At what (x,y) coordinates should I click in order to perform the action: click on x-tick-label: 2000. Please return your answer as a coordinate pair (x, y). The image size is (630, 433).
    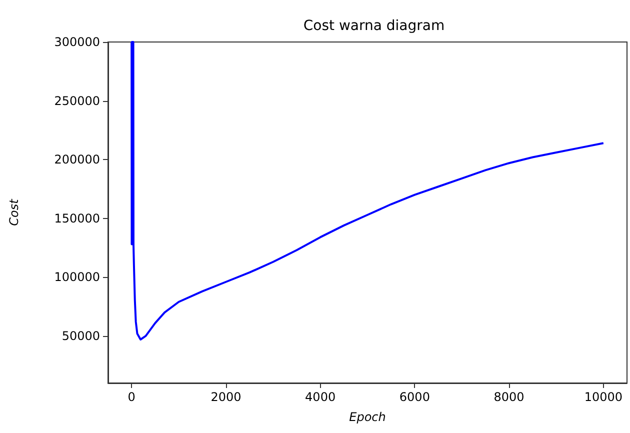
    Looking at the image, I should click on (226, 397).